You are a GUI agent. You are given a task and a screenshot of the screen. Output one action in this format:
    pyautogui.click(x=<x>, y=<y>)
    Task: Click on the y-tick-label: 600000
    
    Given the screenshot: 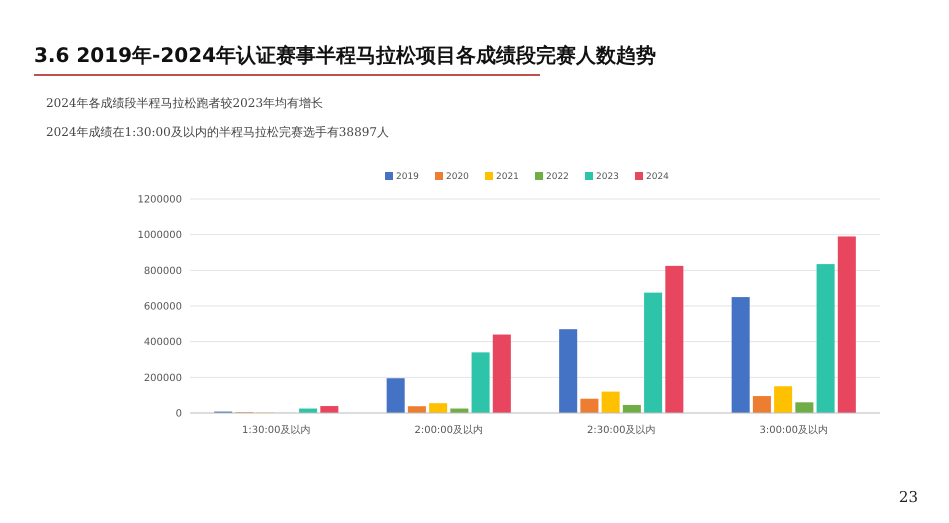 What is the action you would take?
    pyautogui.click(x=163, y=307)
    